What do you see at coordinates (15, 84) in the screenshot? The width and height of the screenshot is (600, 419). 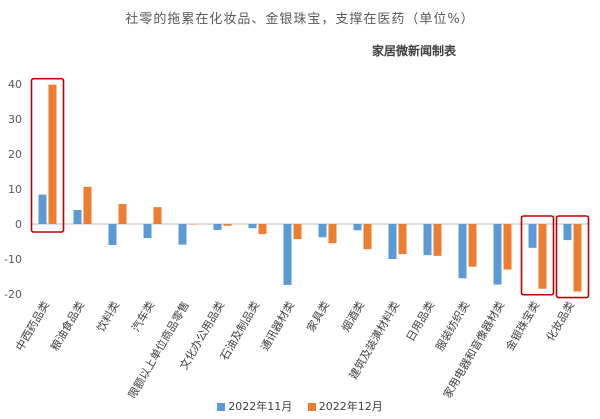 I see `y-tick-label: 40` at bounding box center [15, 84].